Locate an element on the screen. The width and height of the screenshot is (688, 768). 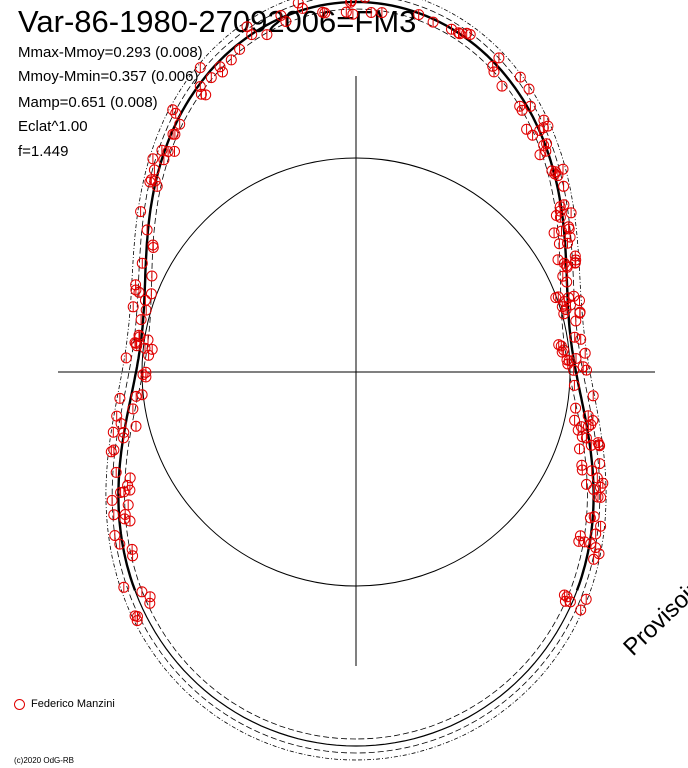
stat-mmoy-mmin: Mmoy-Mmin=0.357 (0.006) is located at coordinates (108, 76).